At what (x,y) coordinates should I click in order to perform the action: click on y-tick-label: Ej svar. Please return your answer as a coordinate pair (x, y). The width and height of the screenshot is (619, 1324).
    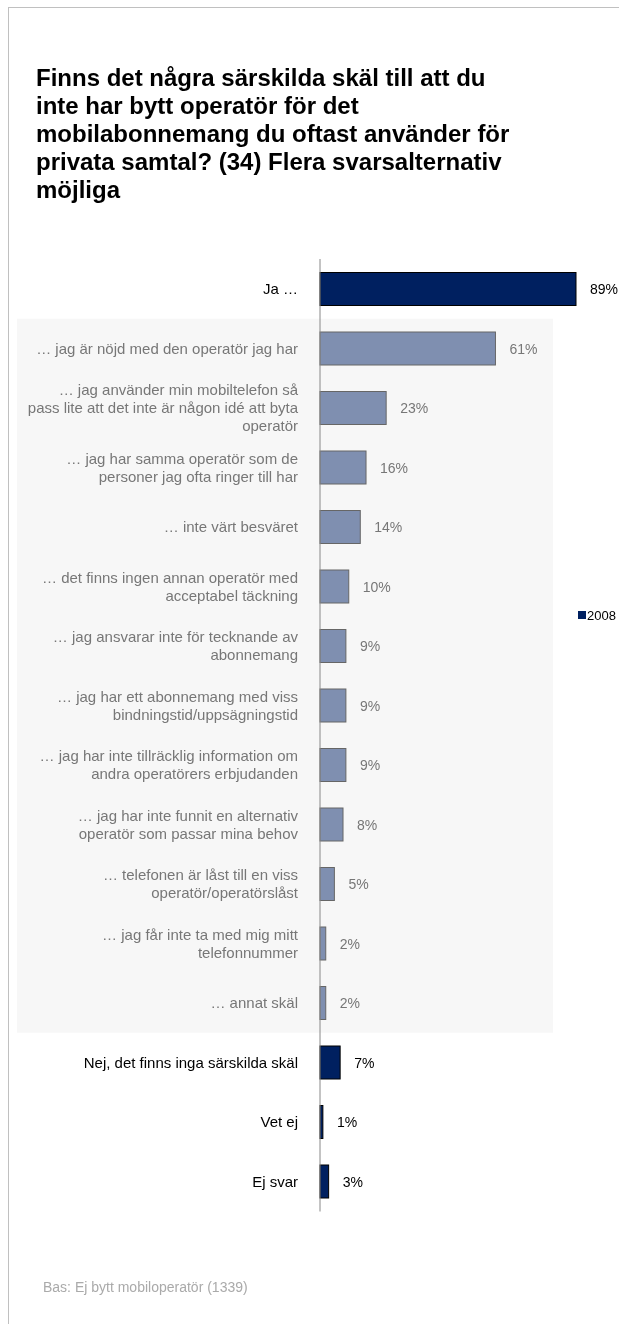
    Looking at the image, I should click on (275, 1181).